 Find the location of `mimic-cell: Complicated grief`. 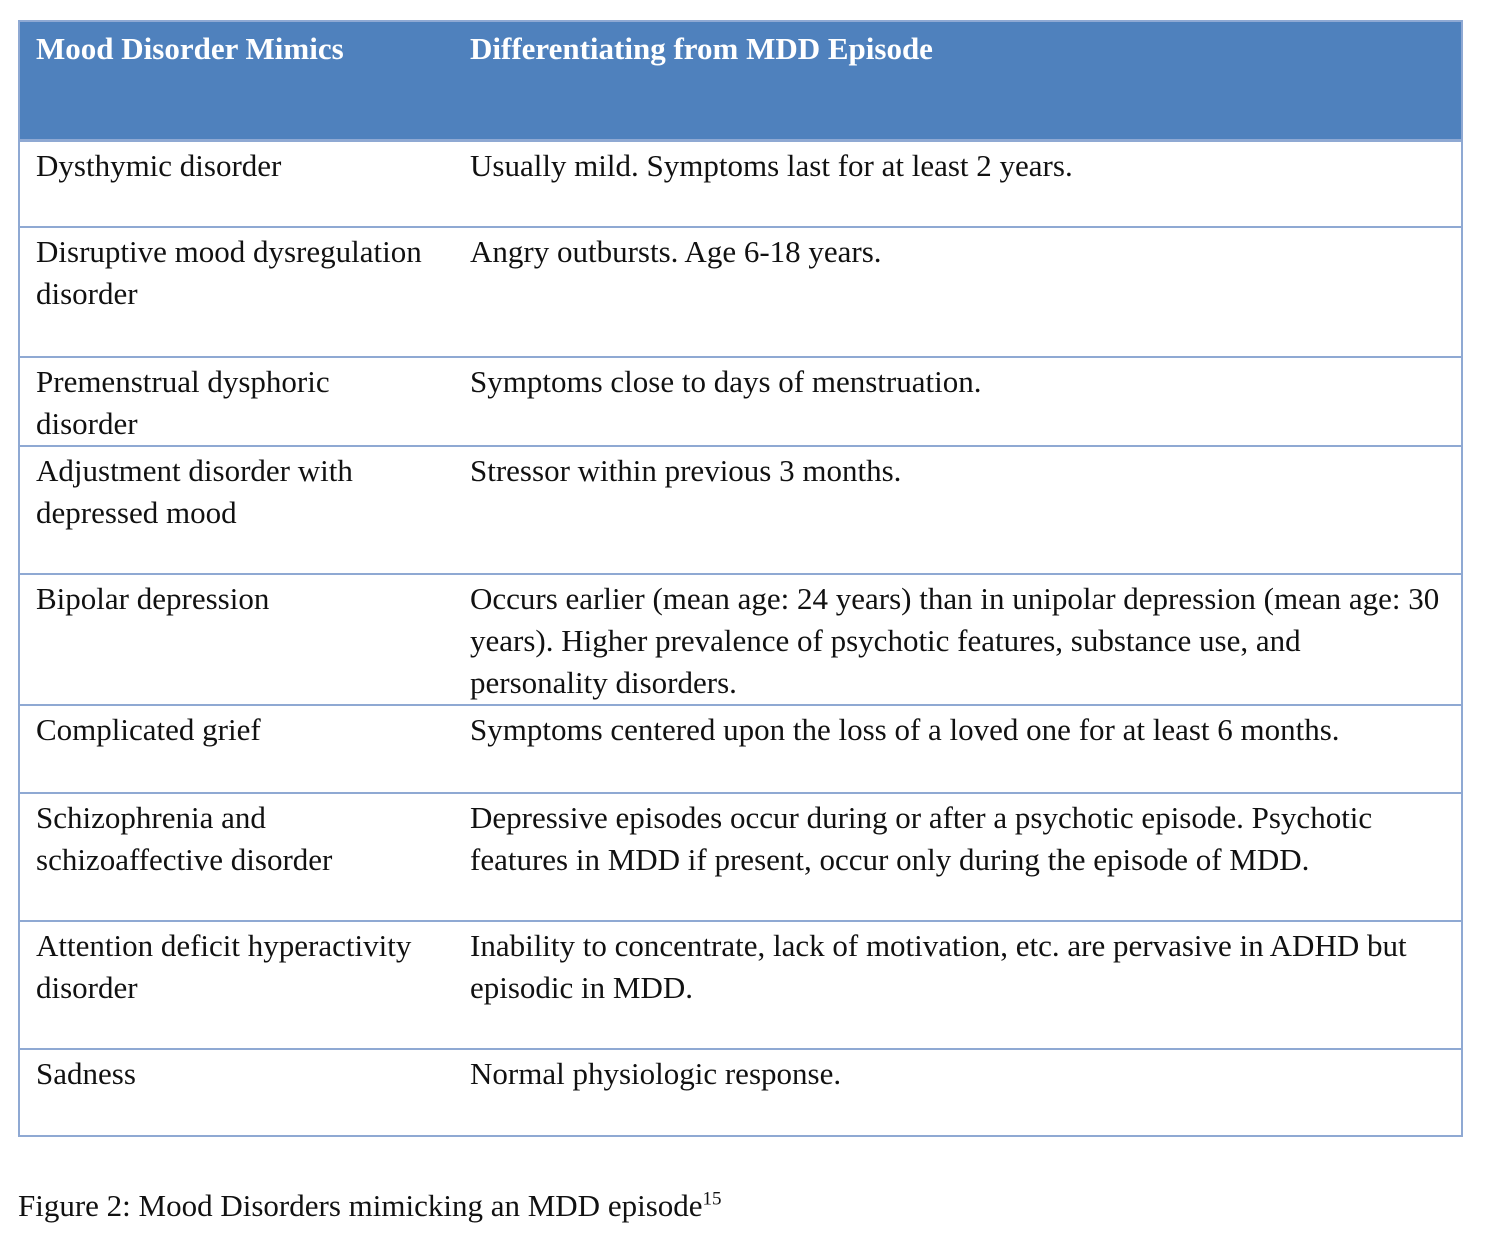

mimic-cell: Complicated grief is located at coordinates (237, 748).